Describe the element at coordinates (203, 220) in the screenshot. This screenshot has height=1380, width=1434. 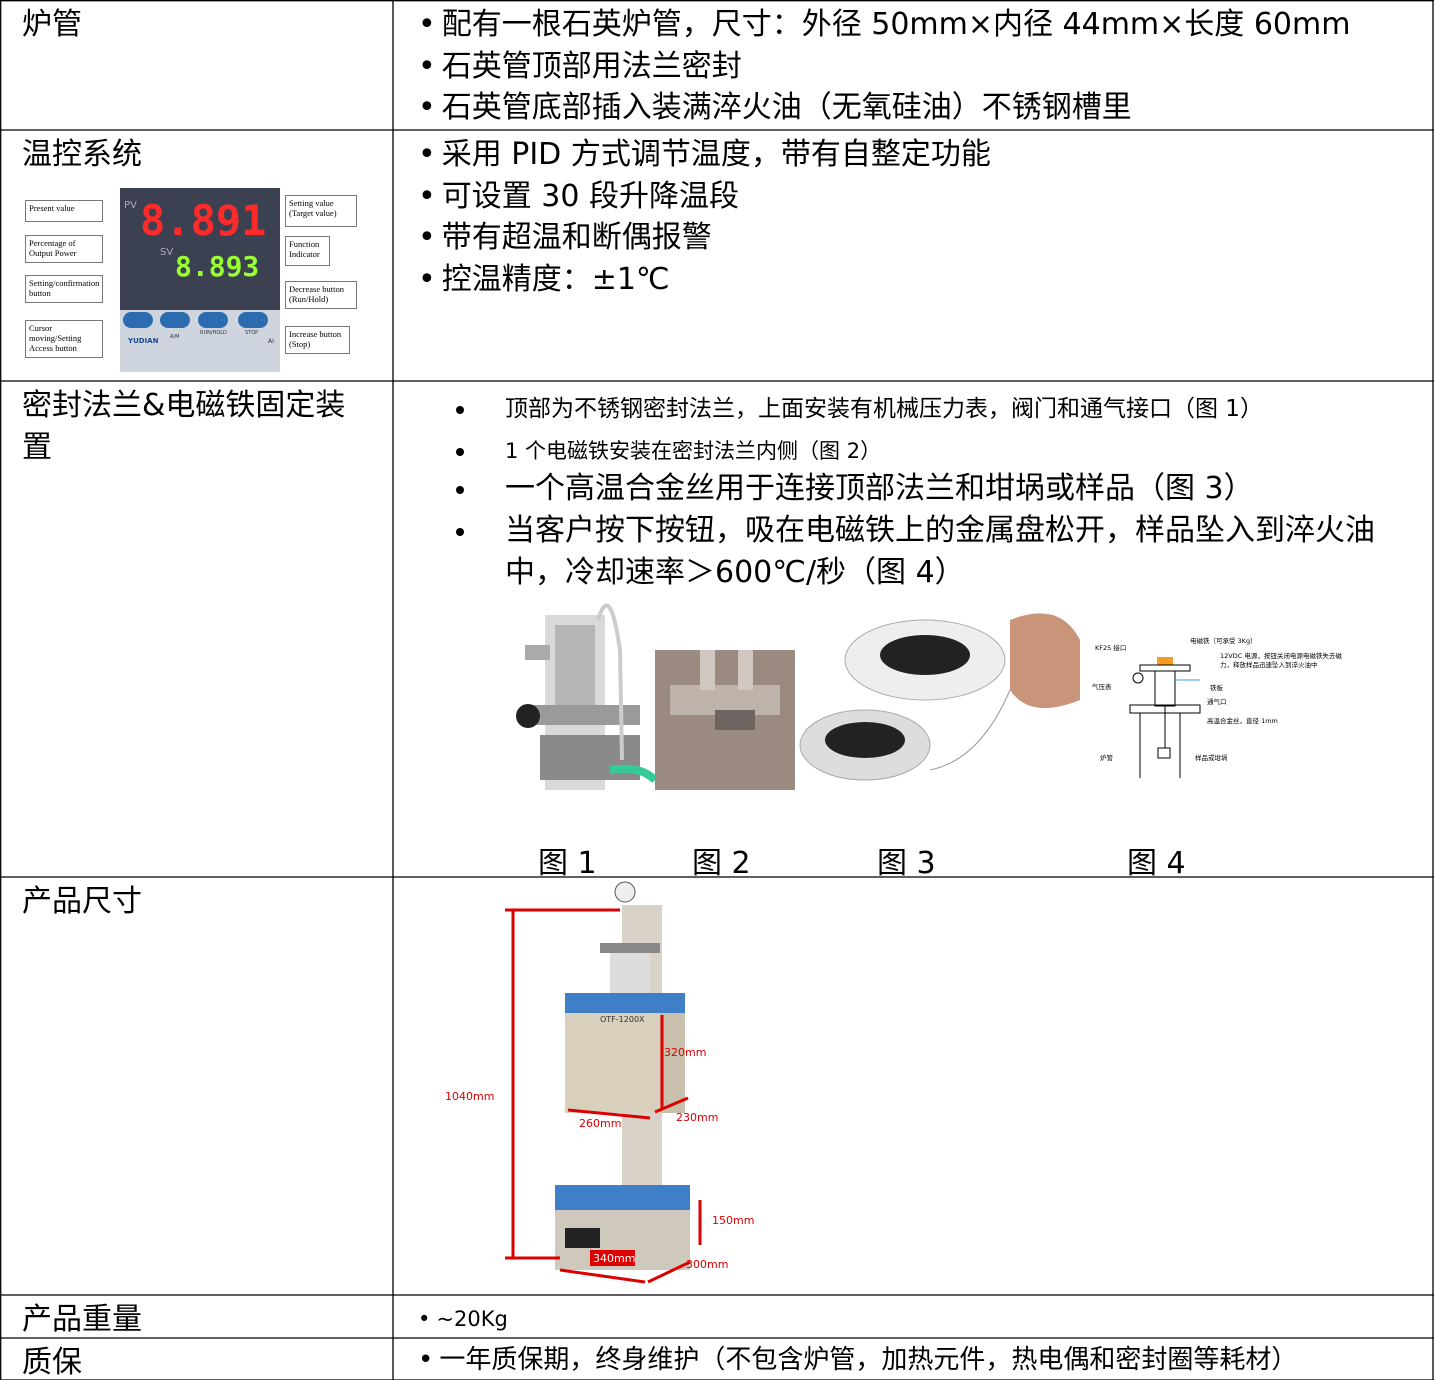
I see `pv-display: 8.891` at that location.